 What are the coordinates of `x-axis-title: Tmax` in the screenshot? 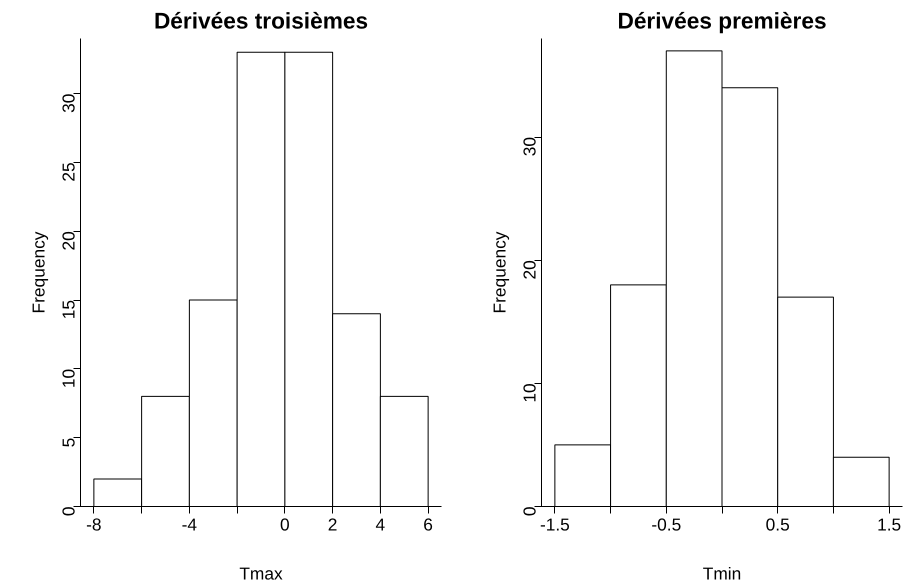 It's located at (261, 574).